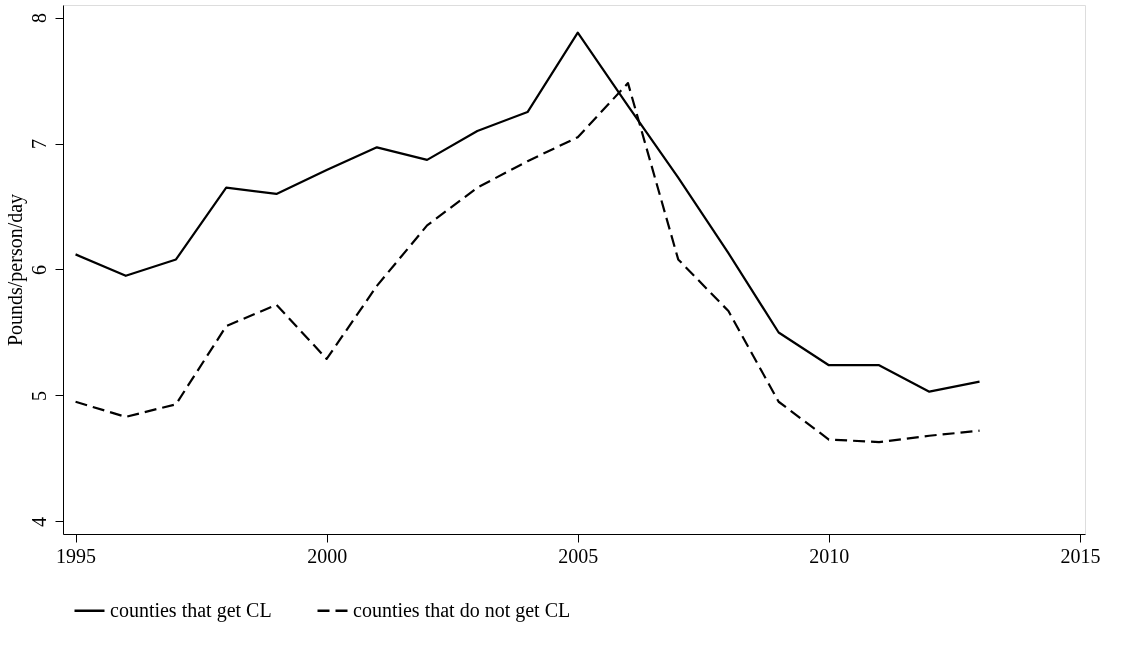  Describe the element at coordinates (191, 610) in the screenshot. I see `legend-label: counties that get CL` at that location.